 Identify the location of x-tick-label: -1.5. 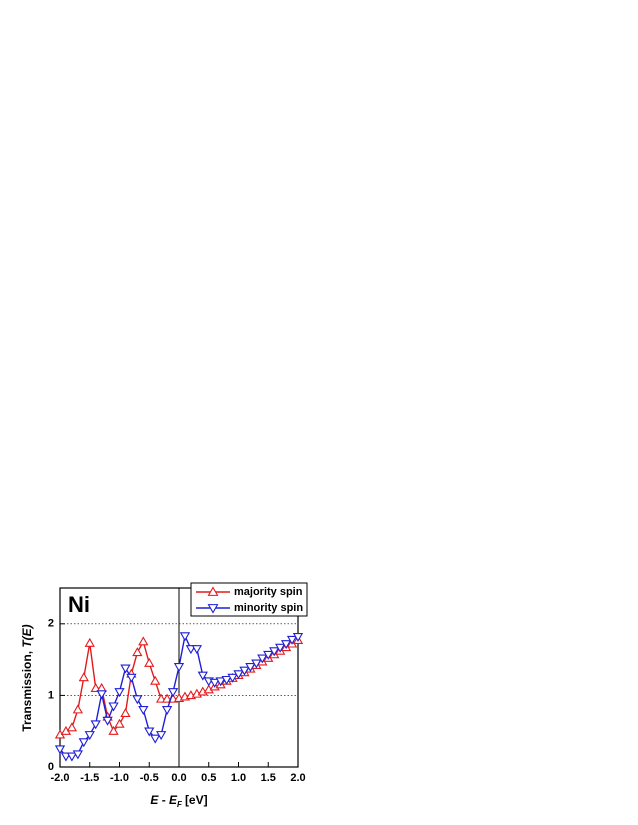
(89, 778).